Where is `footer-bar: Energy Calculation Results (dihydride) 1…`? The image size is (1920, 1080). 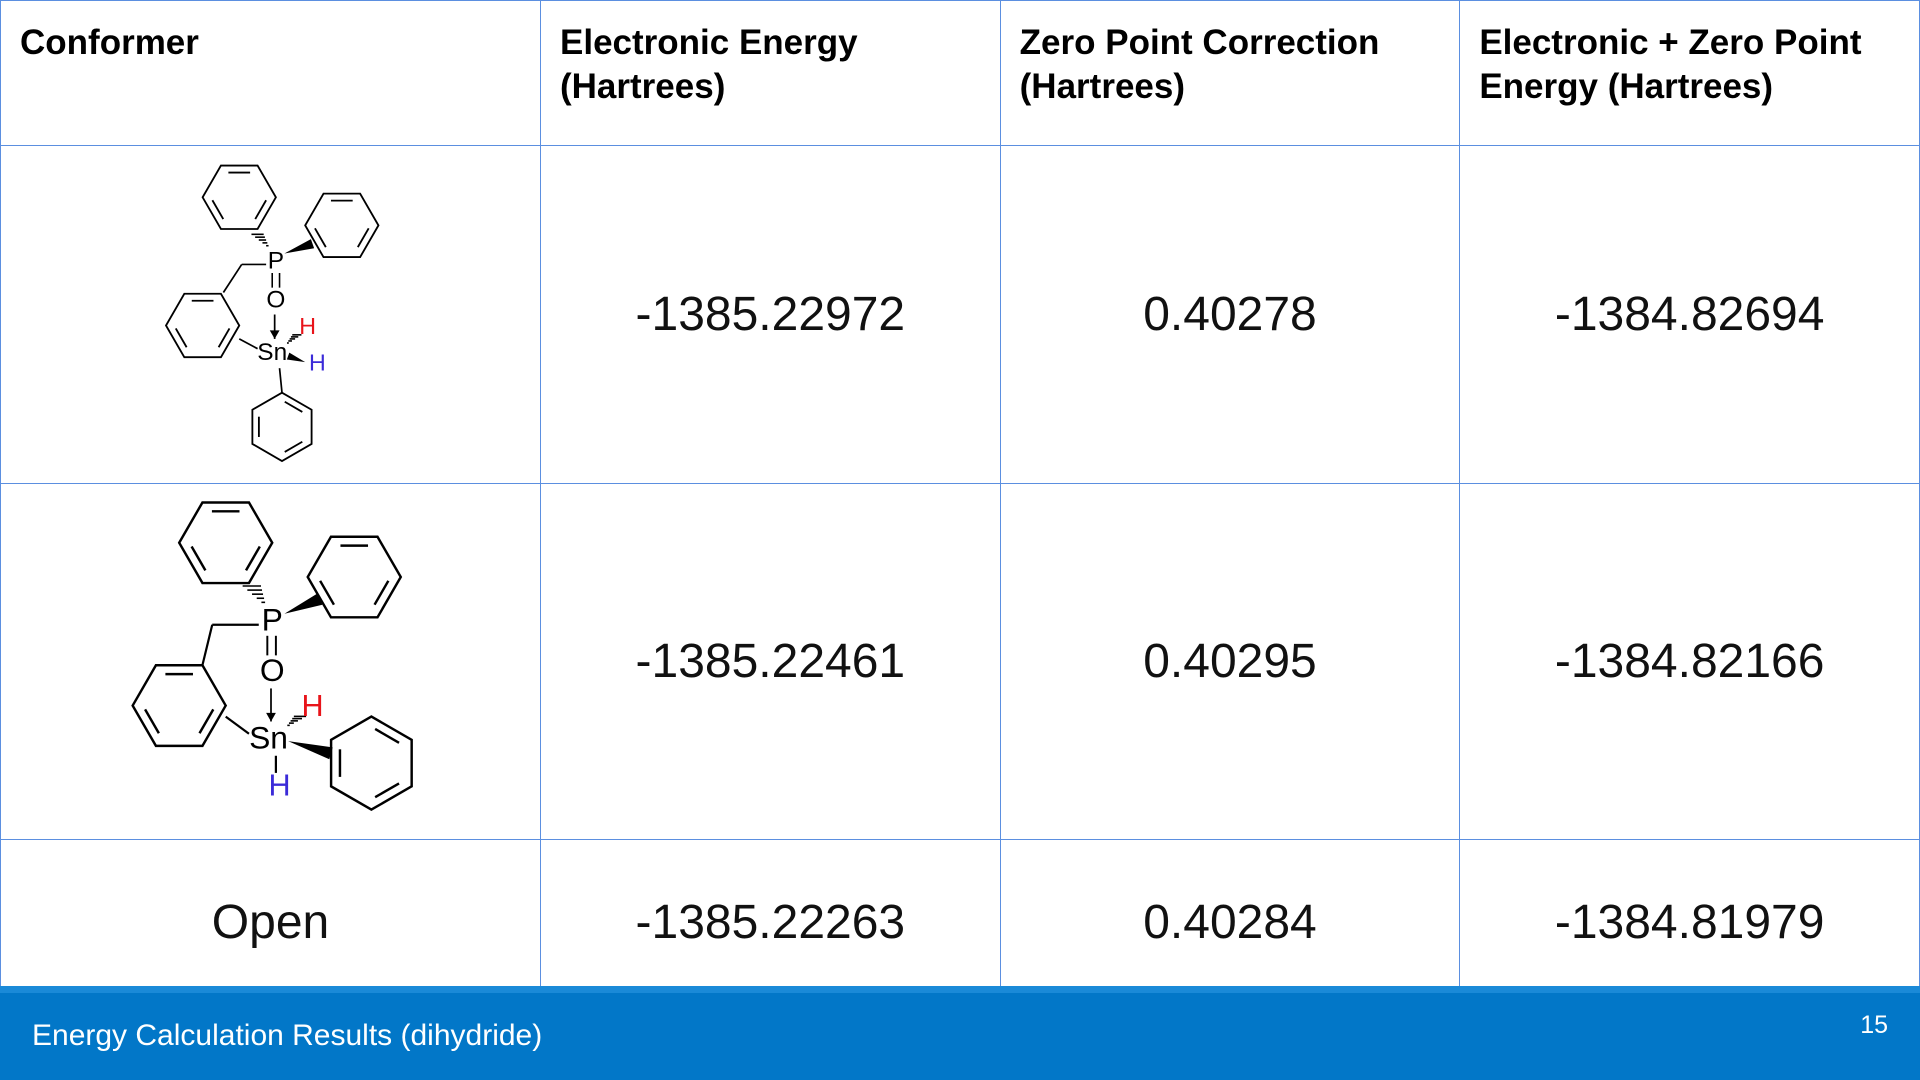
footer-bar: Energy Calculation Results (dihydride) 1… is located at coordinates (960, 1033).